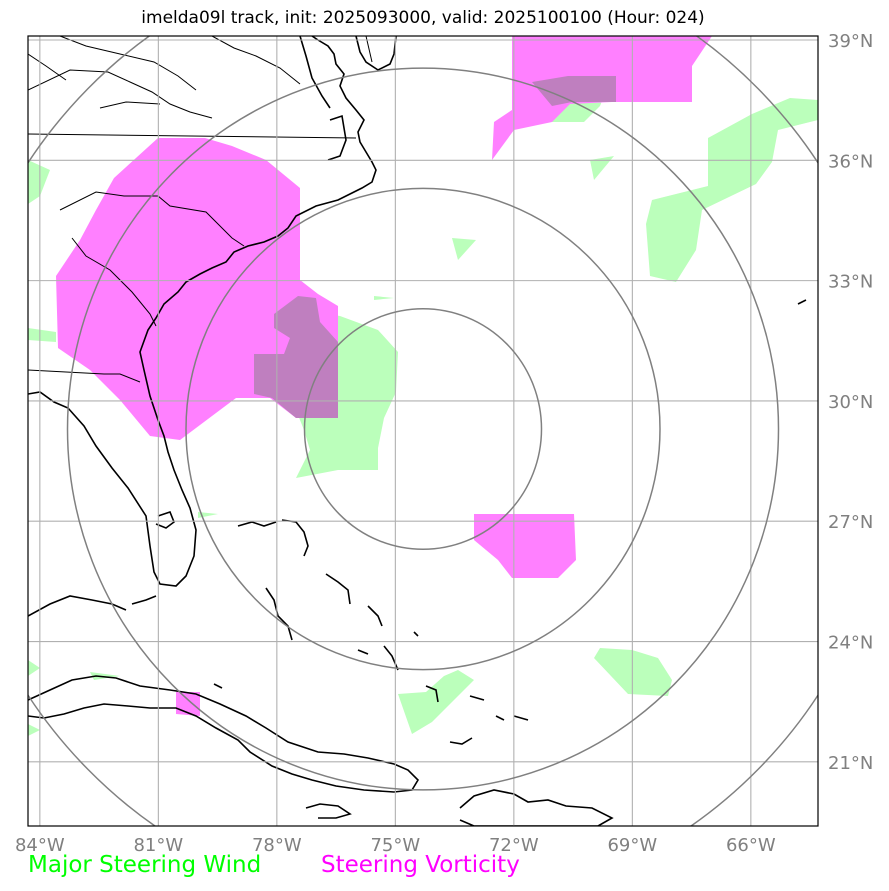 Image resolution: width=889 pixels, height=891 pixels. I want to click on longitude-tick-label: 75°W, so click(395, 845).